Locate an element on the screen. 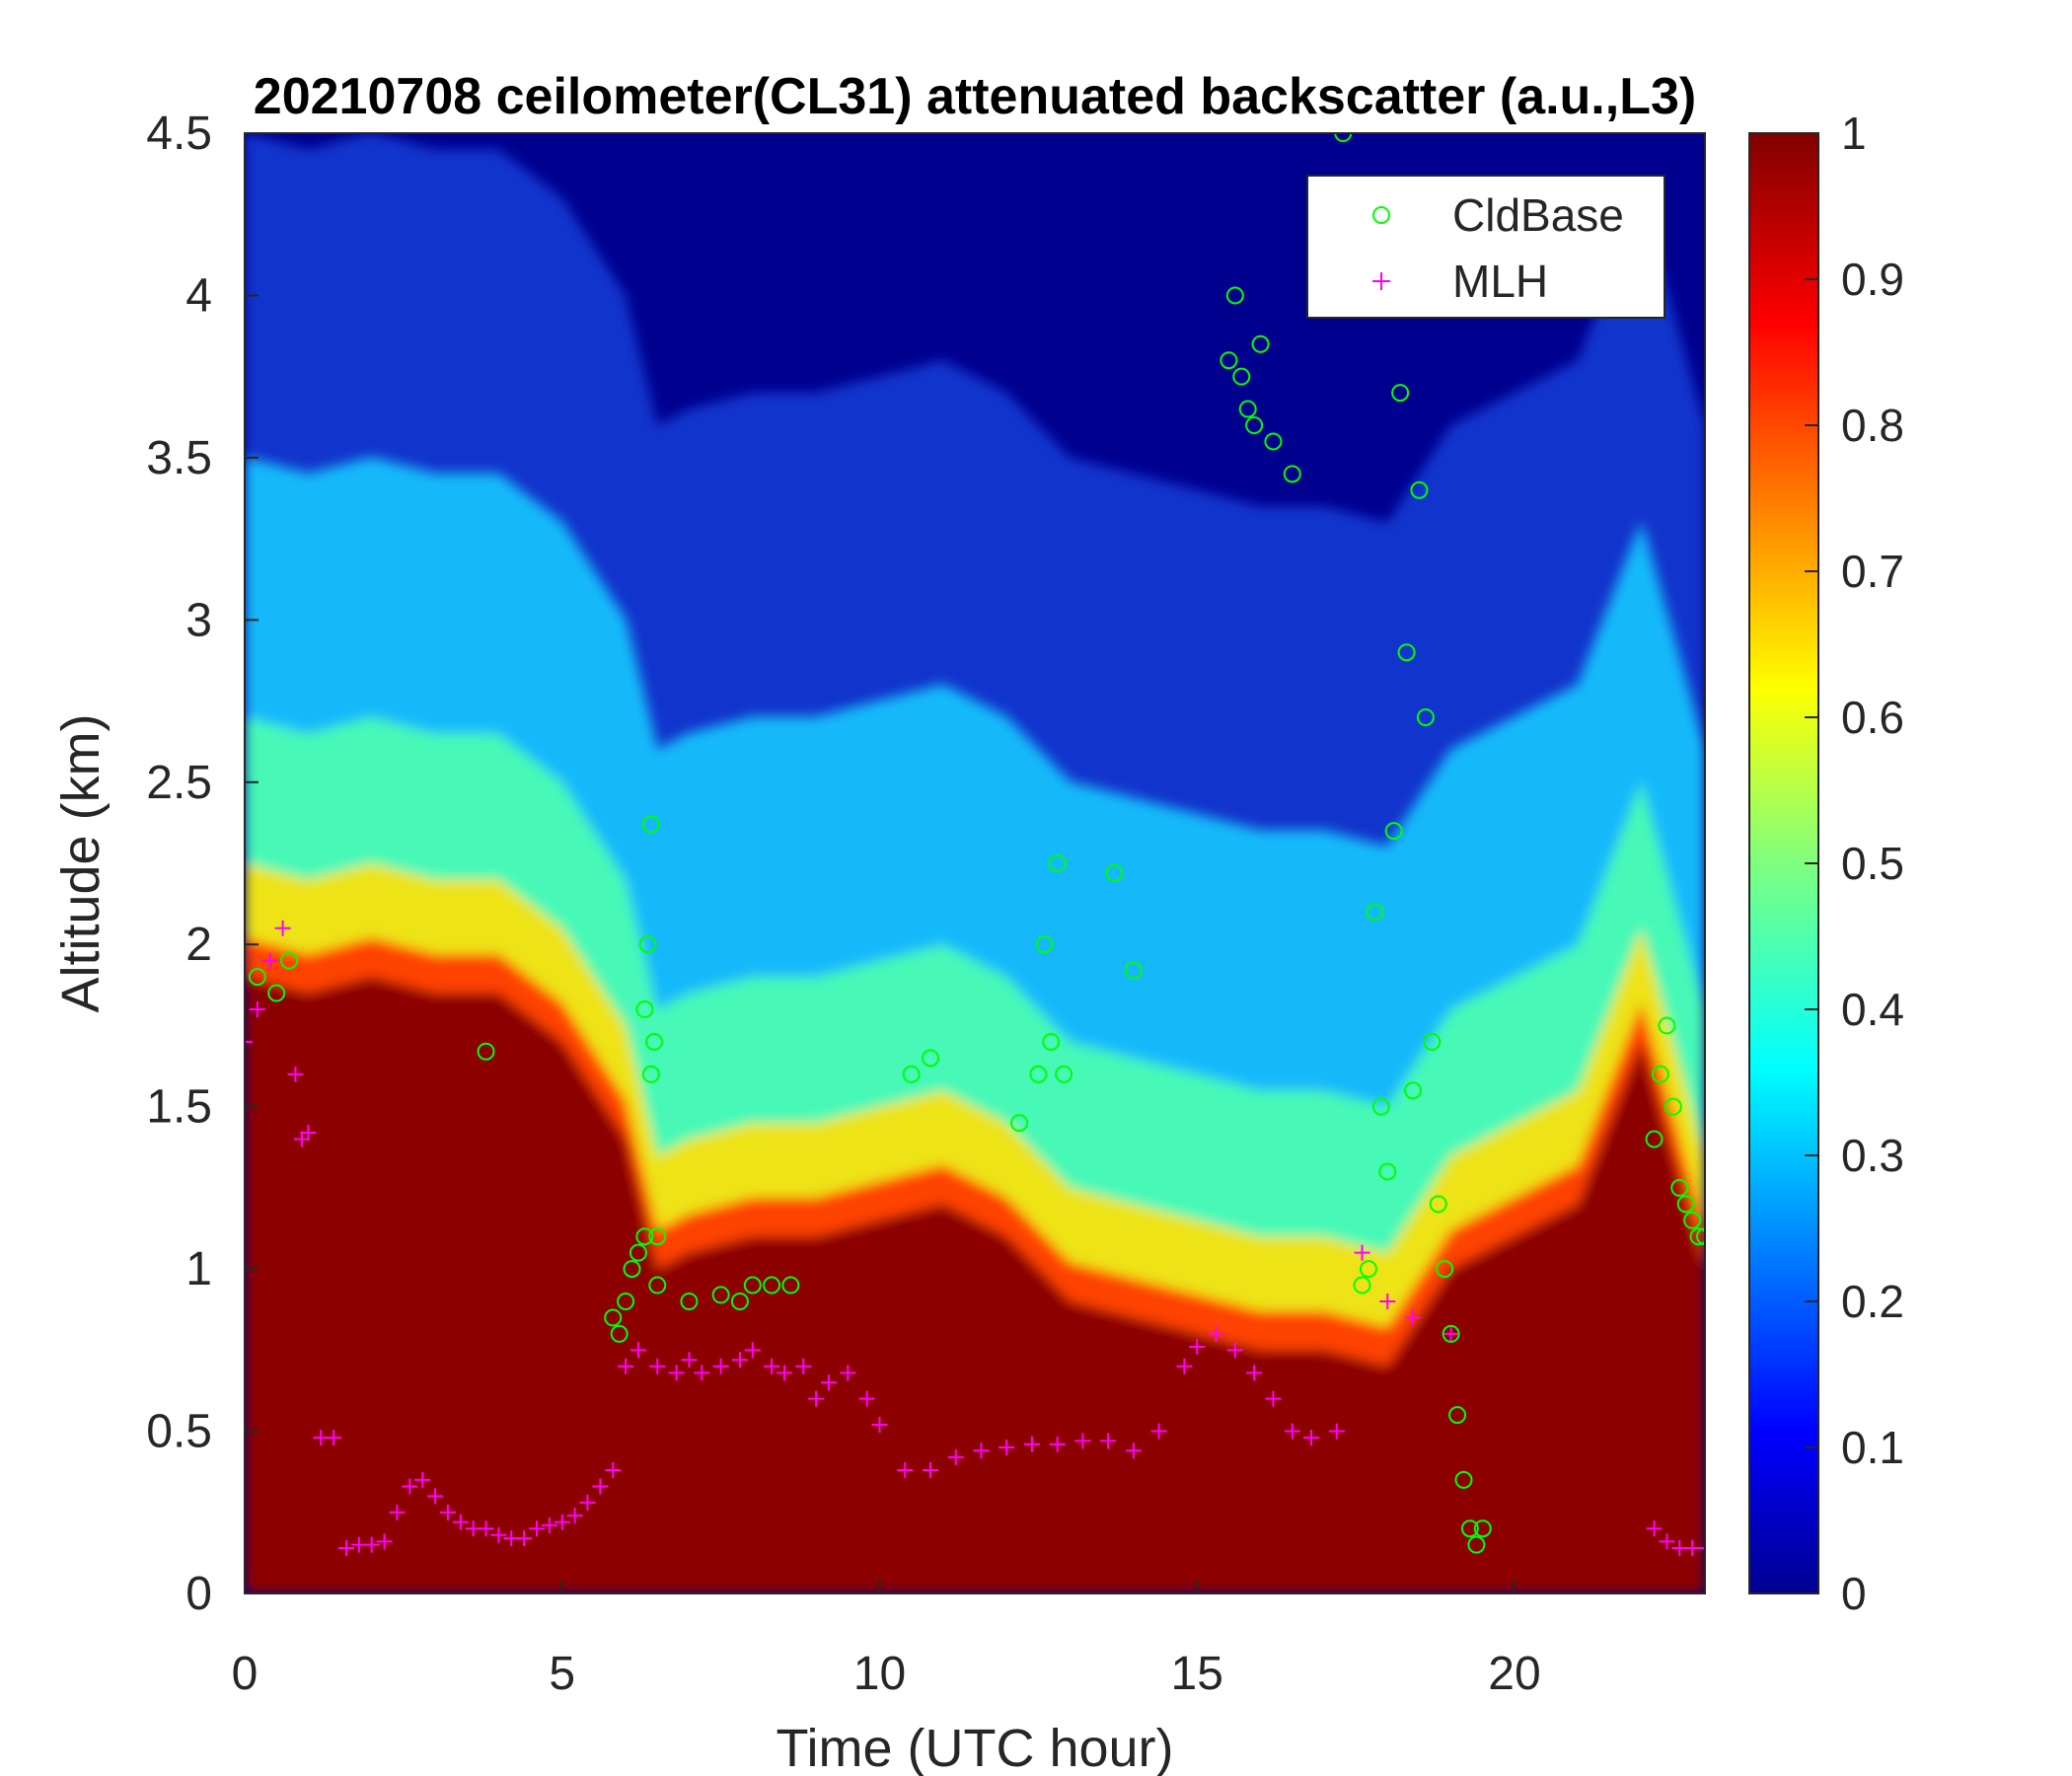  colorbar-tick-label: 0.6 is located at coordinates (1873, 718).